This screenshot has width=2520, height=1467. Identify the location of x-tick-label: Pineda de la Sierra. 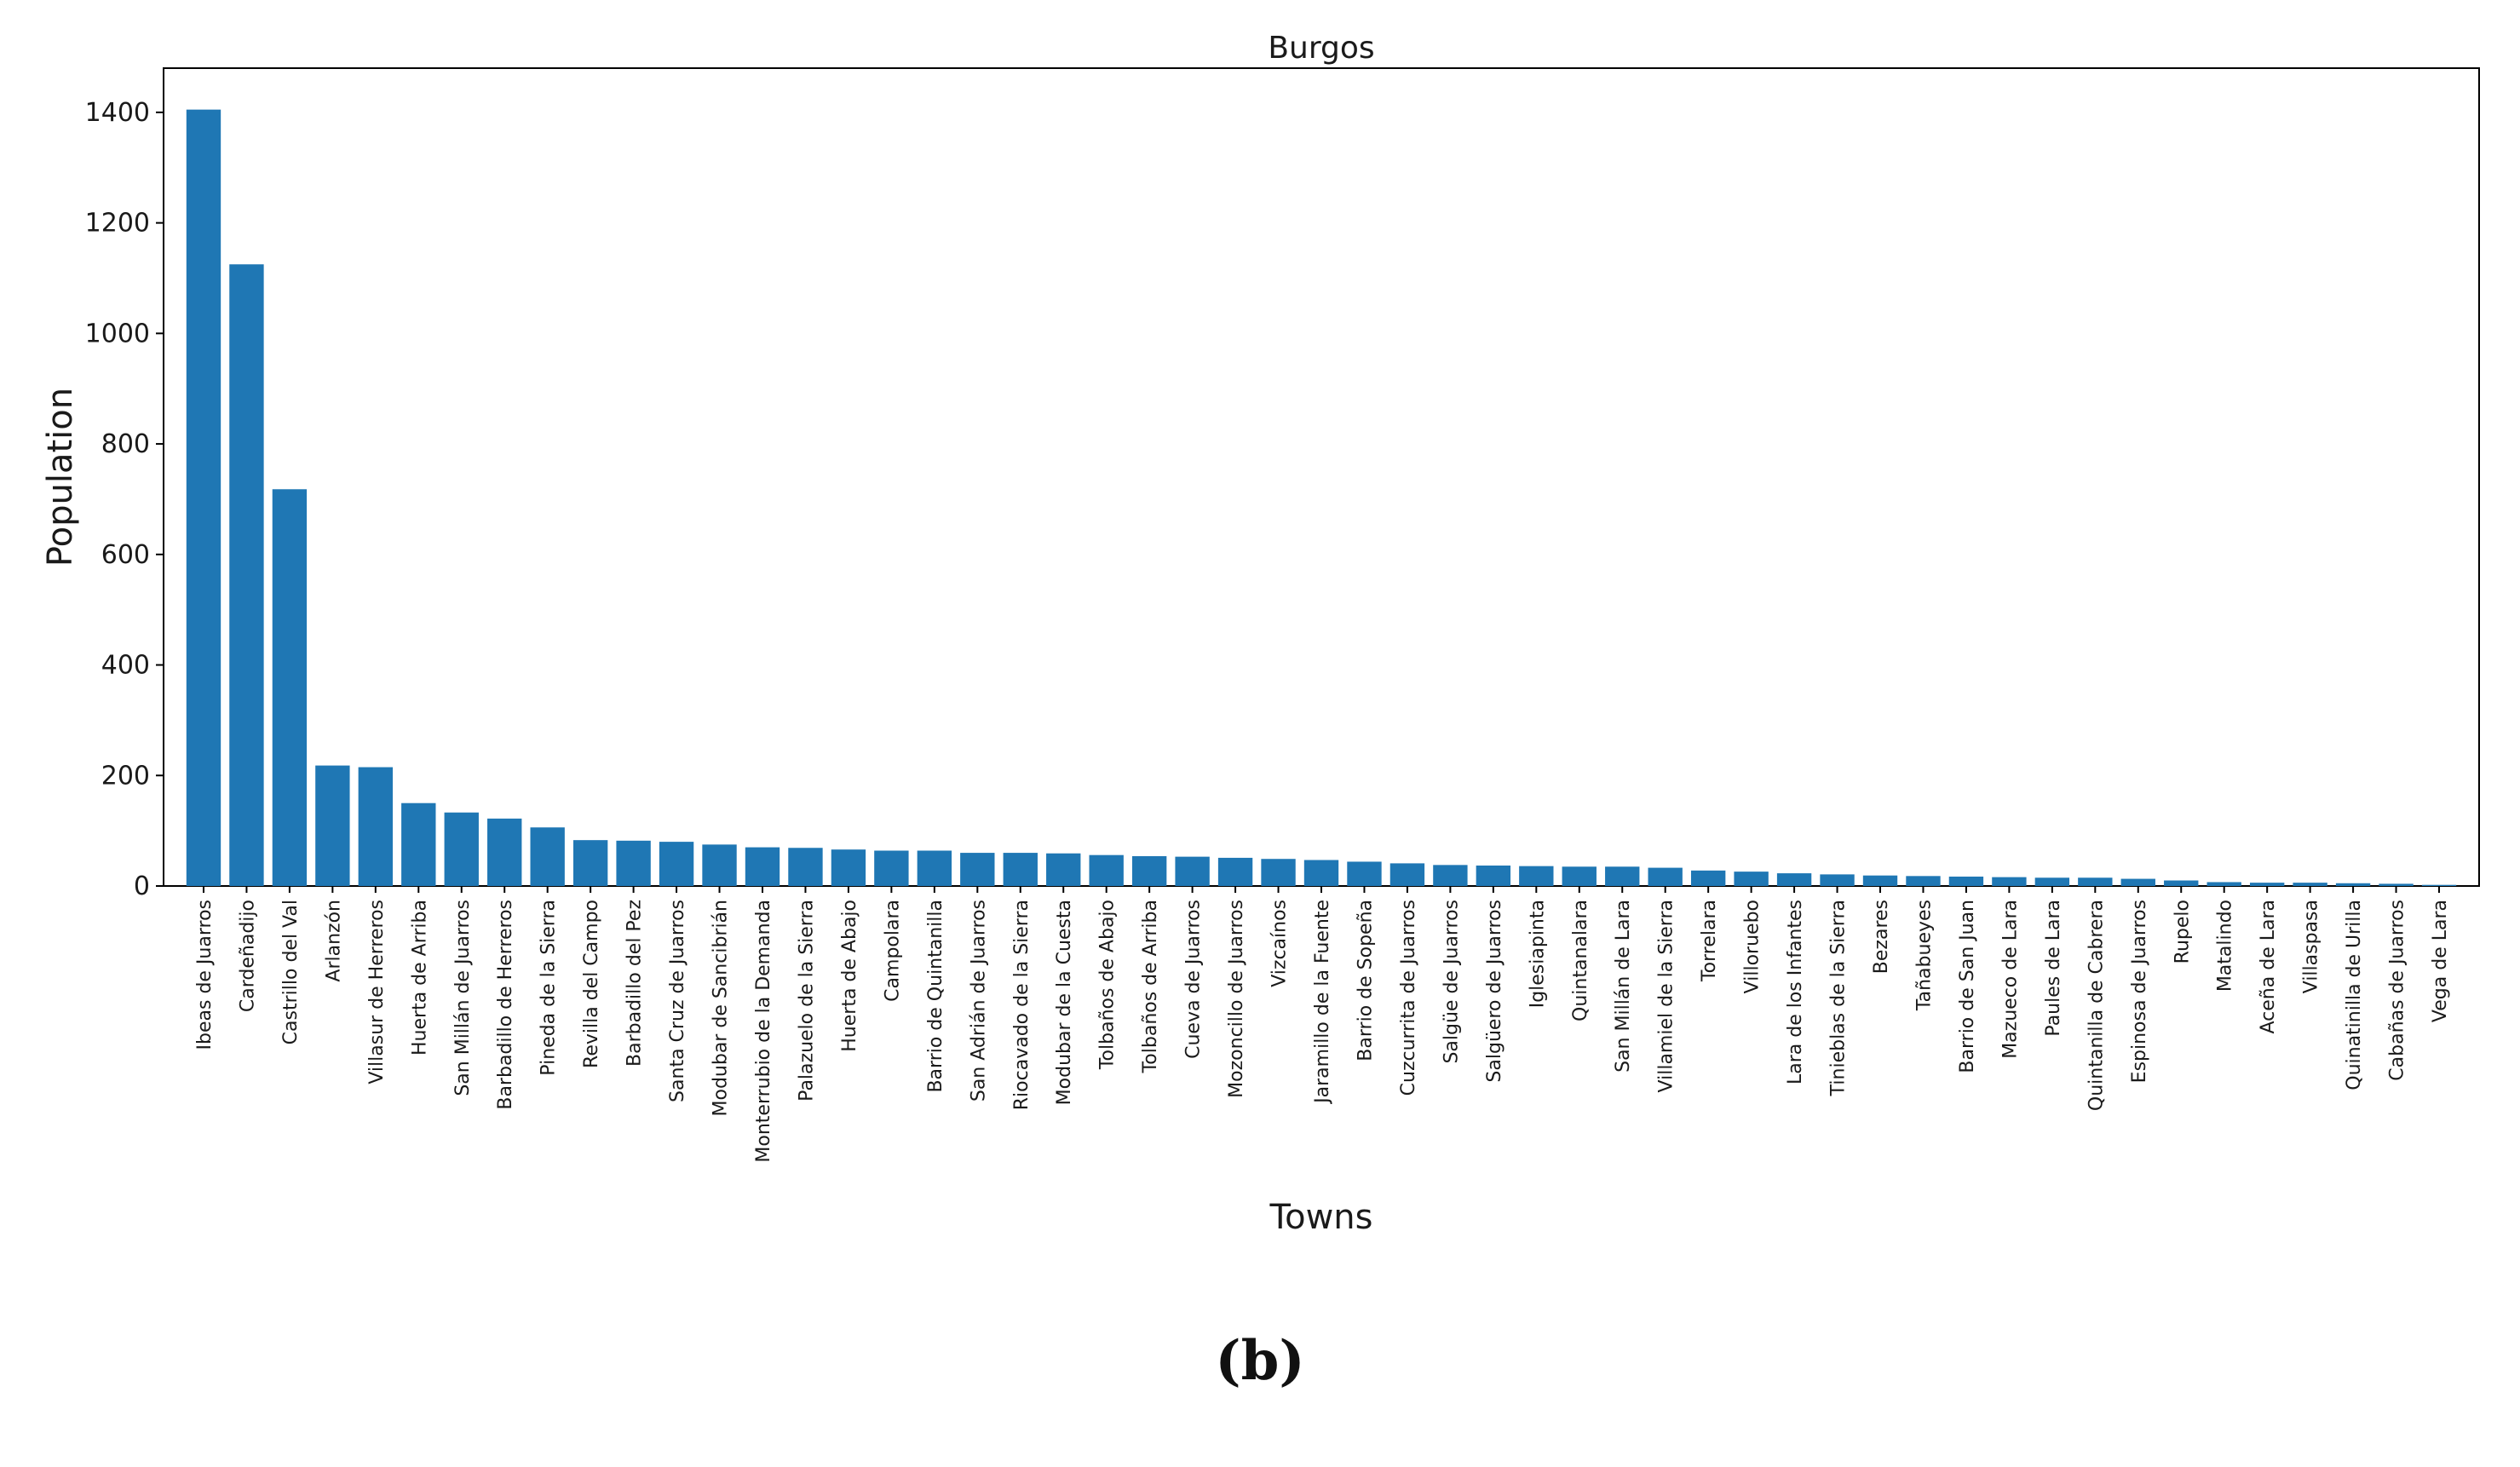
(549, 988).